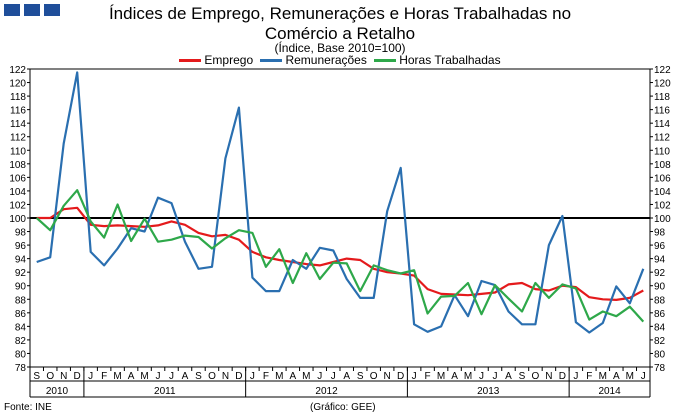 The image size is (680, 416). I want to click on y-tick-label-right: 106, so click(662, 178).